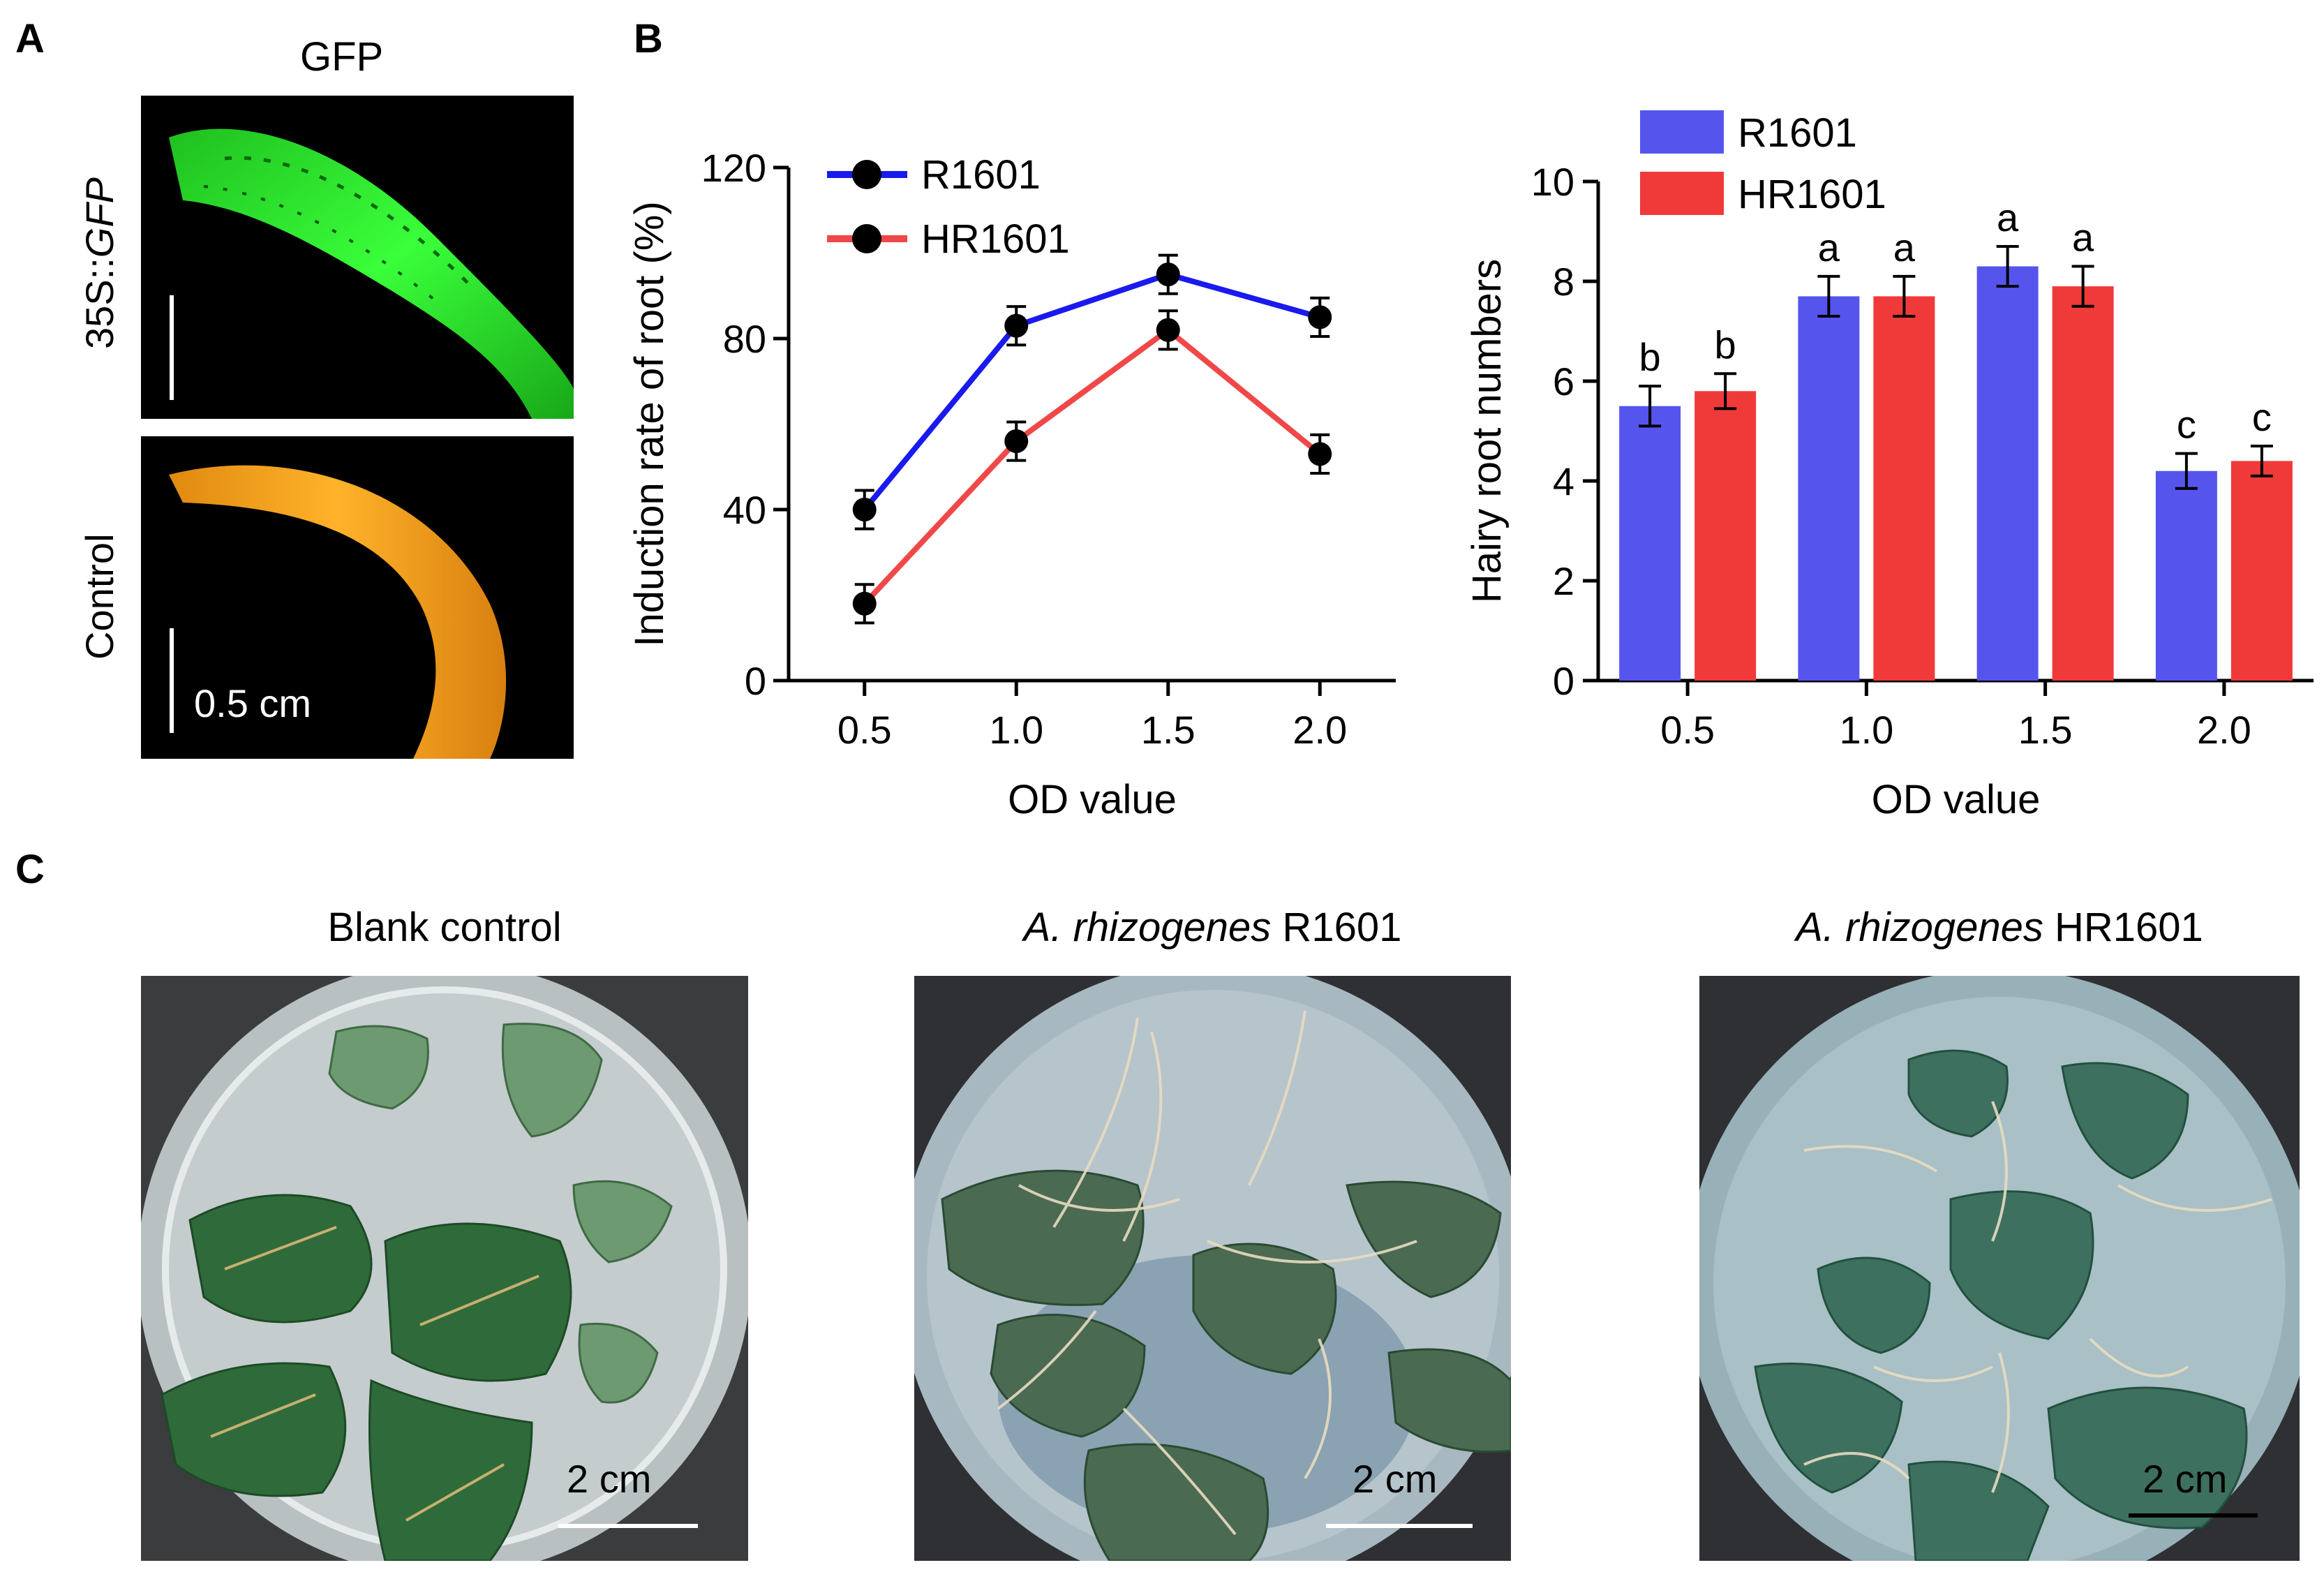 This screenshot has width=2324, height=1572. Describe the element at coordinates (2193, 1515) in the screenshot. I see `hr1601-scale-bar` at that location.